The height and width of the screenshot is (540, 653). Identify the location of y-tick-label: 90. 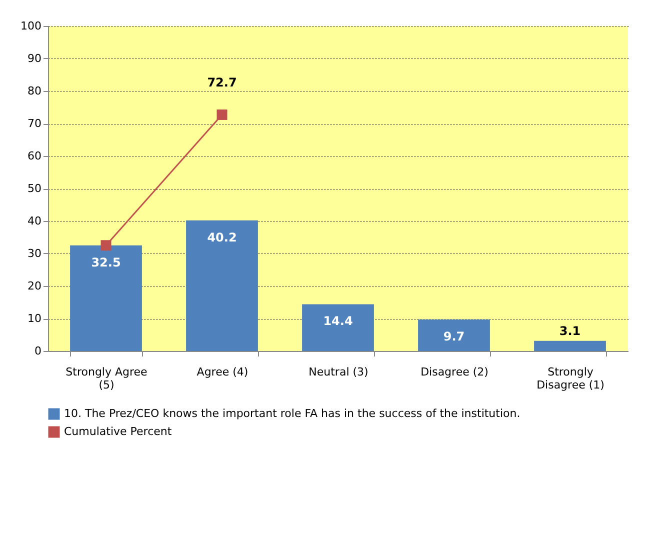
(35, 58).